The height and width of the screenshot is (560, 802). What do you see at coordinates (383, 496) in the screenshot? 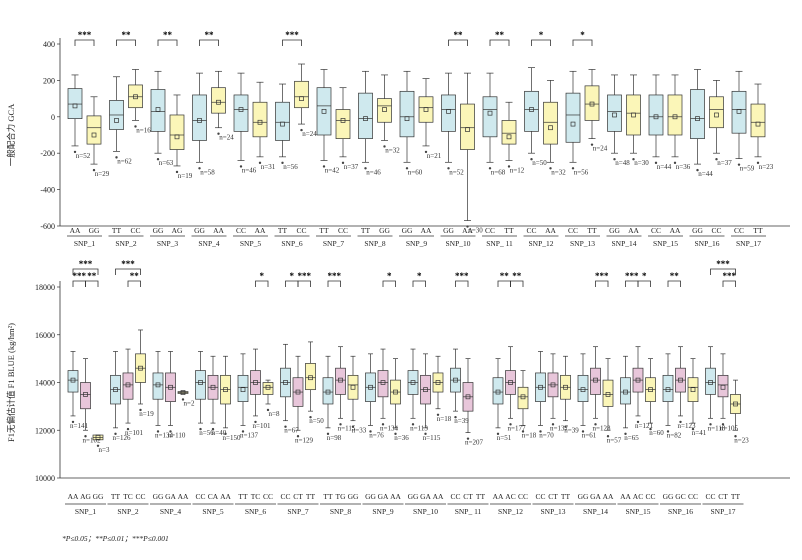
I see `genotype-label: GA` at bounding box center [383, 496].